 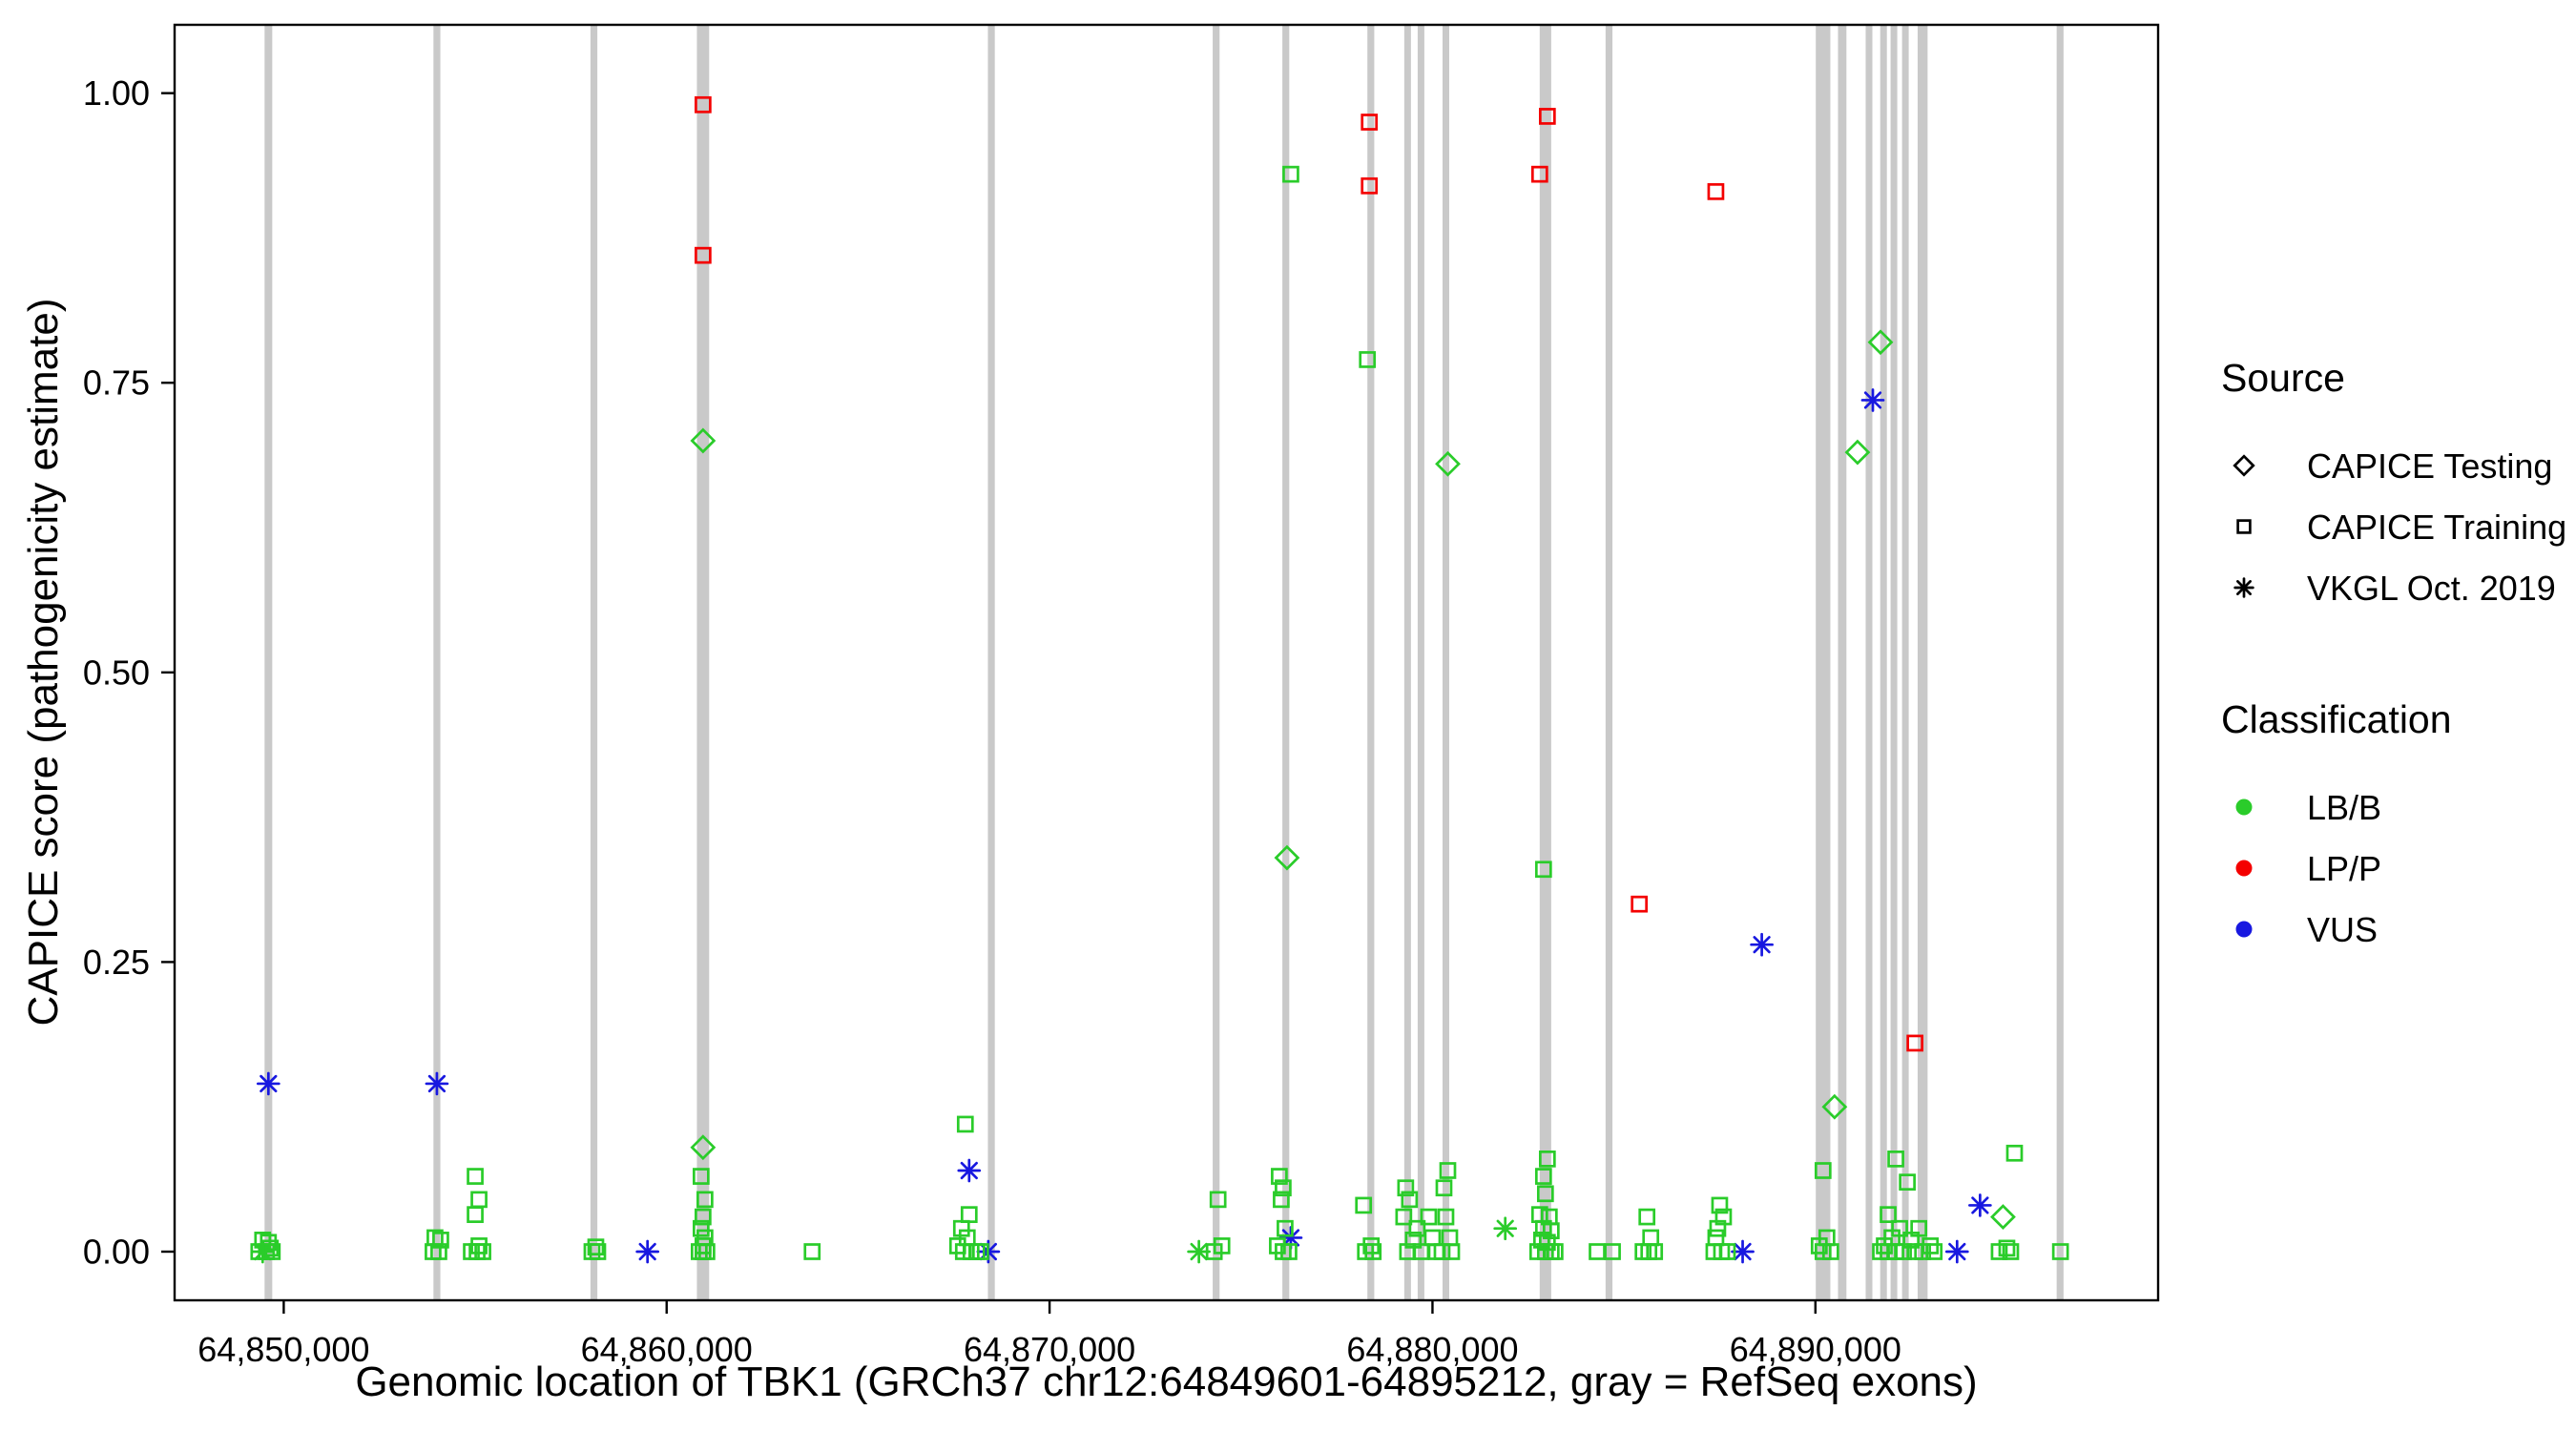 What do you see at coordinates (116, 672) in the screenshot?
I see `y-tick-label: 0.50` at bounding box center [116, 672].